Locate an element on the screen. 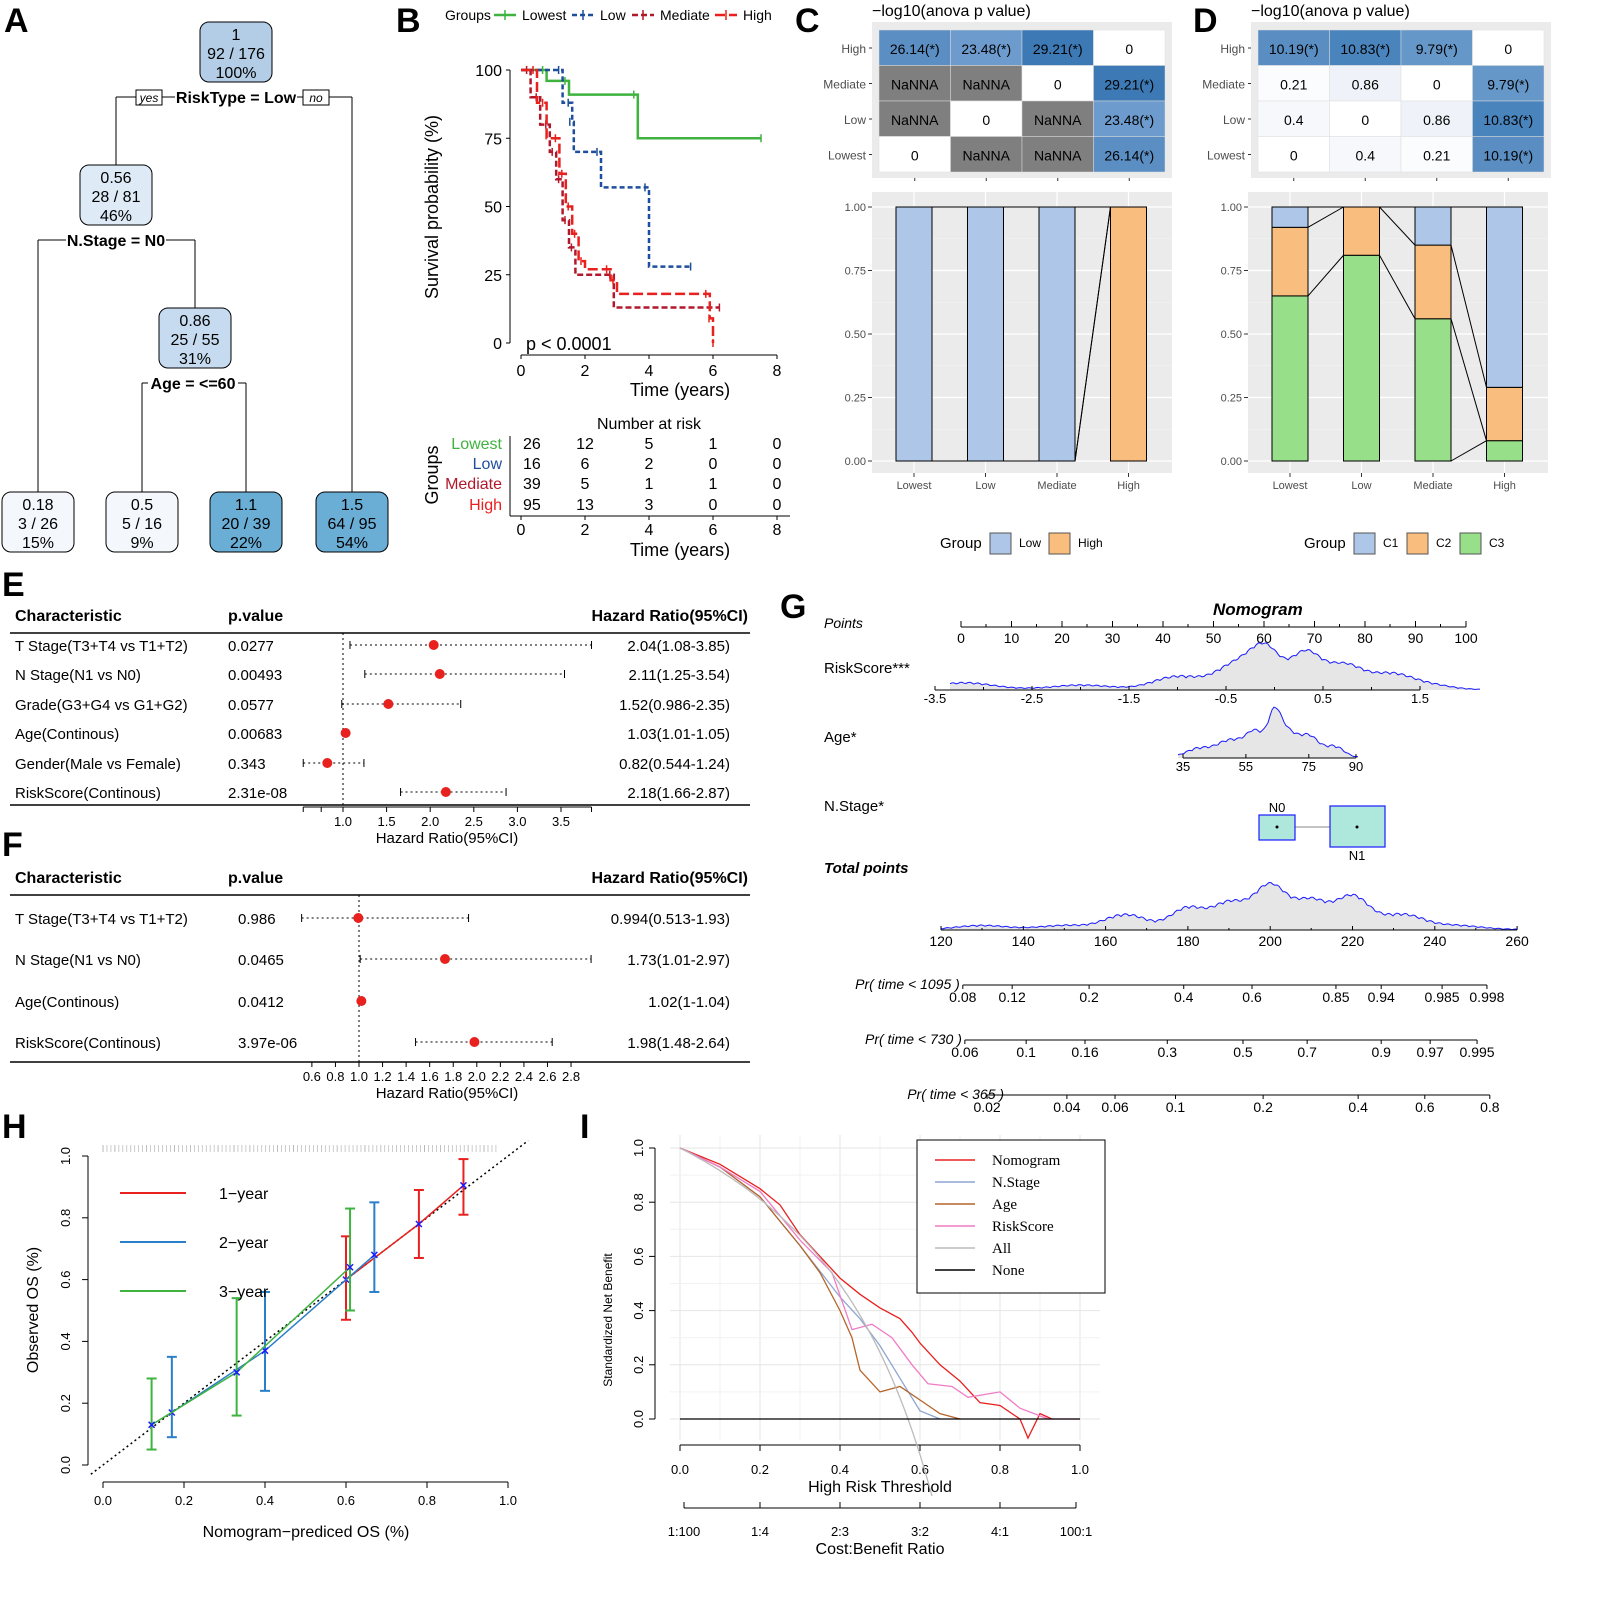 The height and width of the screenshot is (1610, 1599). y-tick-label: 0 is located at coordinates (497, 344).